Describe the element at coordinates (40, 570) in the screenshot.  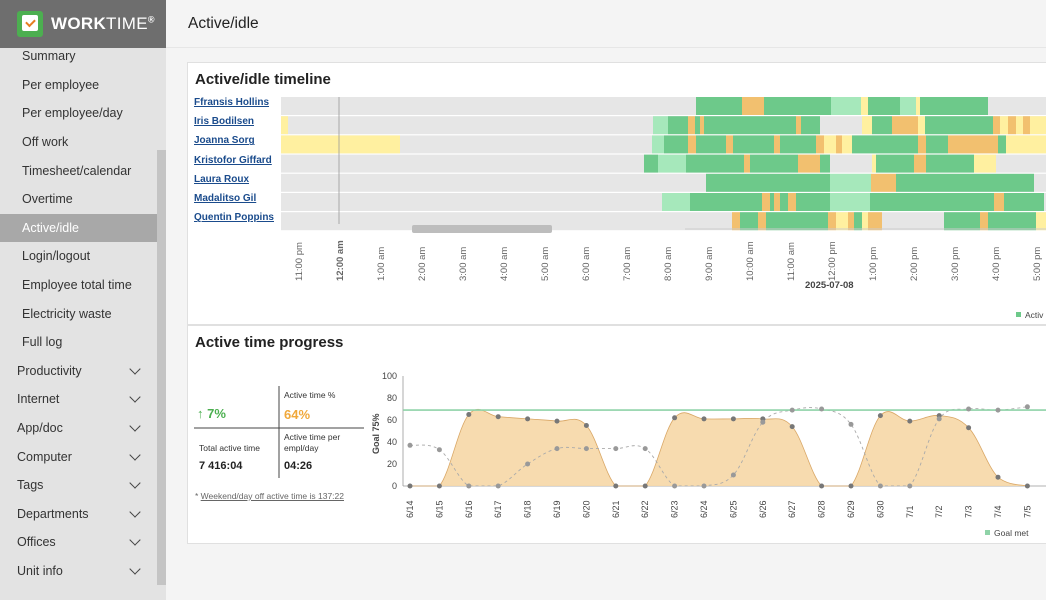
I see `sidebar-item-label: Unit info` at that location.